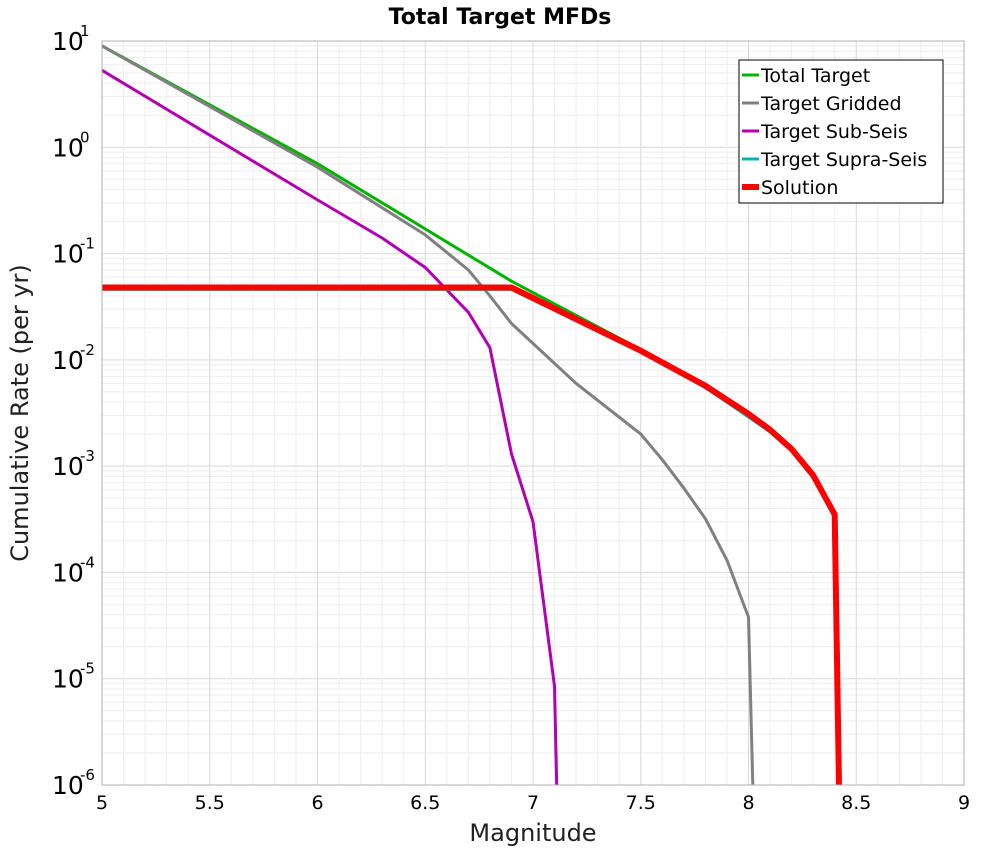 The image size is (1000, 850). I want to click on x-tick-label: 6.5, so click(425, 803).